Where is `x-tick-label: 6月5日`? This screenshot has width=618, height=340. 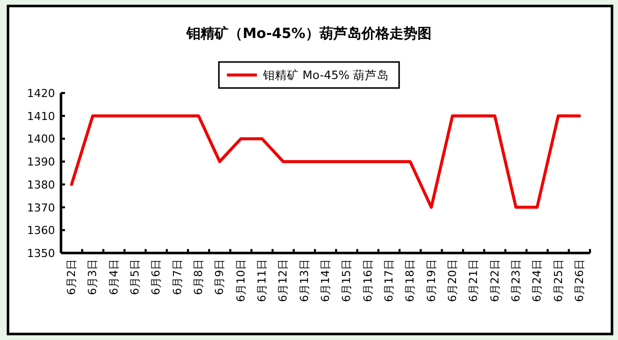
x-tick-label: 6月5日 is located at coordinates (135, 277).